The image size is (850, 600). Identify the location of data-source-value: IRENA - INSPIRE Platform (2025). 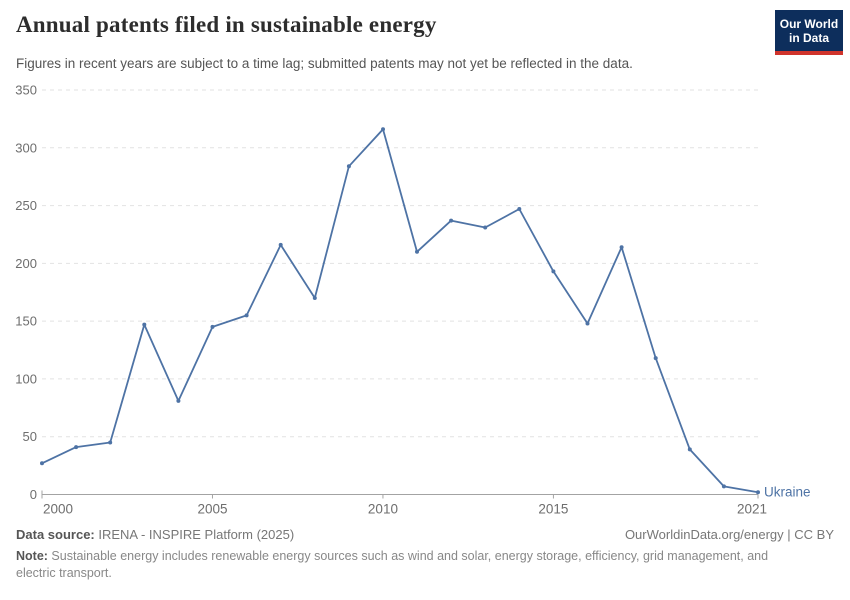
(194, 534).